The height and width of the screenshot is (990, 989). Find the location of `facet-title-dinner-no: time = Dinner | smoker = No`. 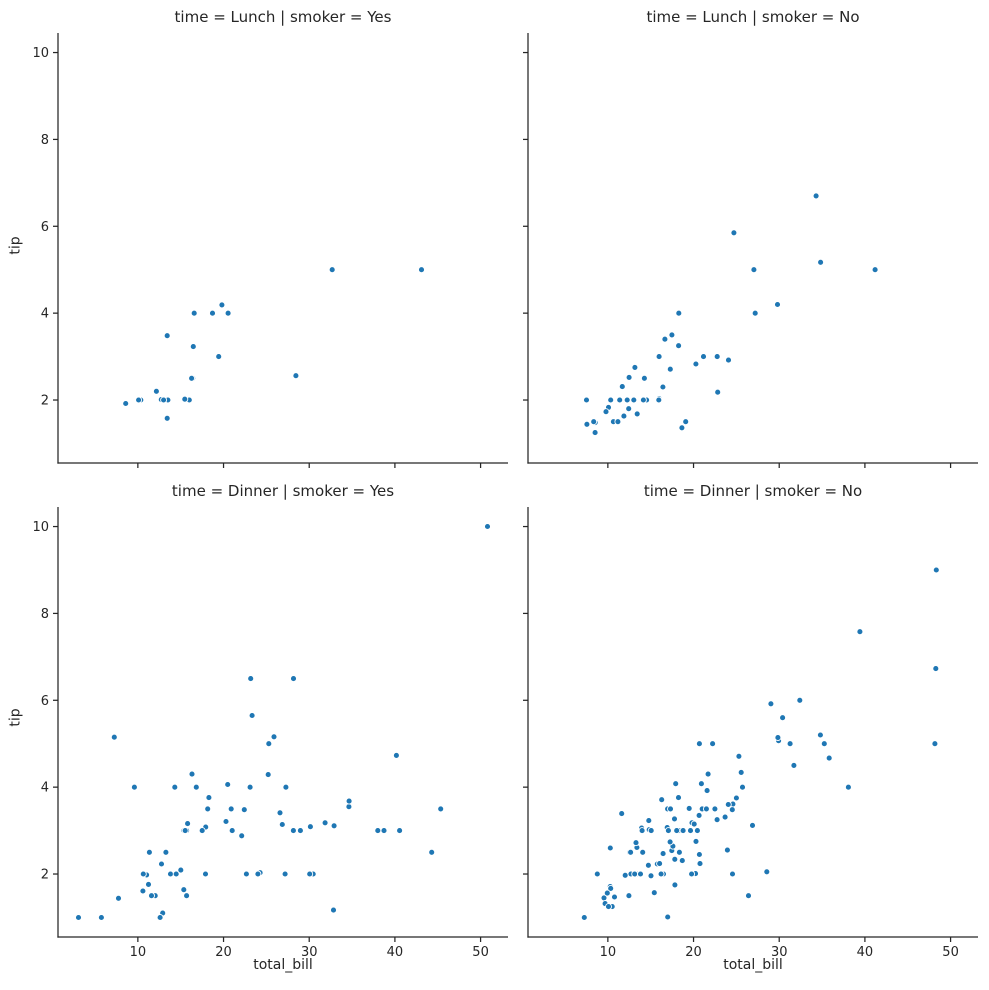

facet-title-dinner-no: time = Dinner | smoker = No is located at coordinates (753, 491).